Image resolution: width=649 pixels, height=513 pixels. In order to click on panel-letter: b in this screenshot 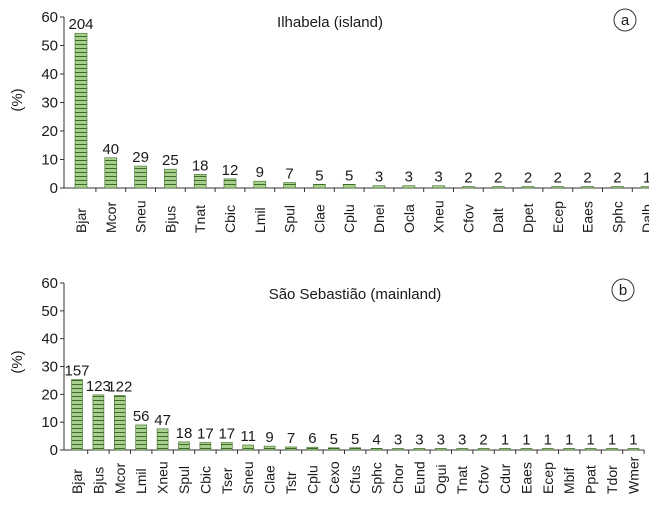, I will do `click(623, 290)`.